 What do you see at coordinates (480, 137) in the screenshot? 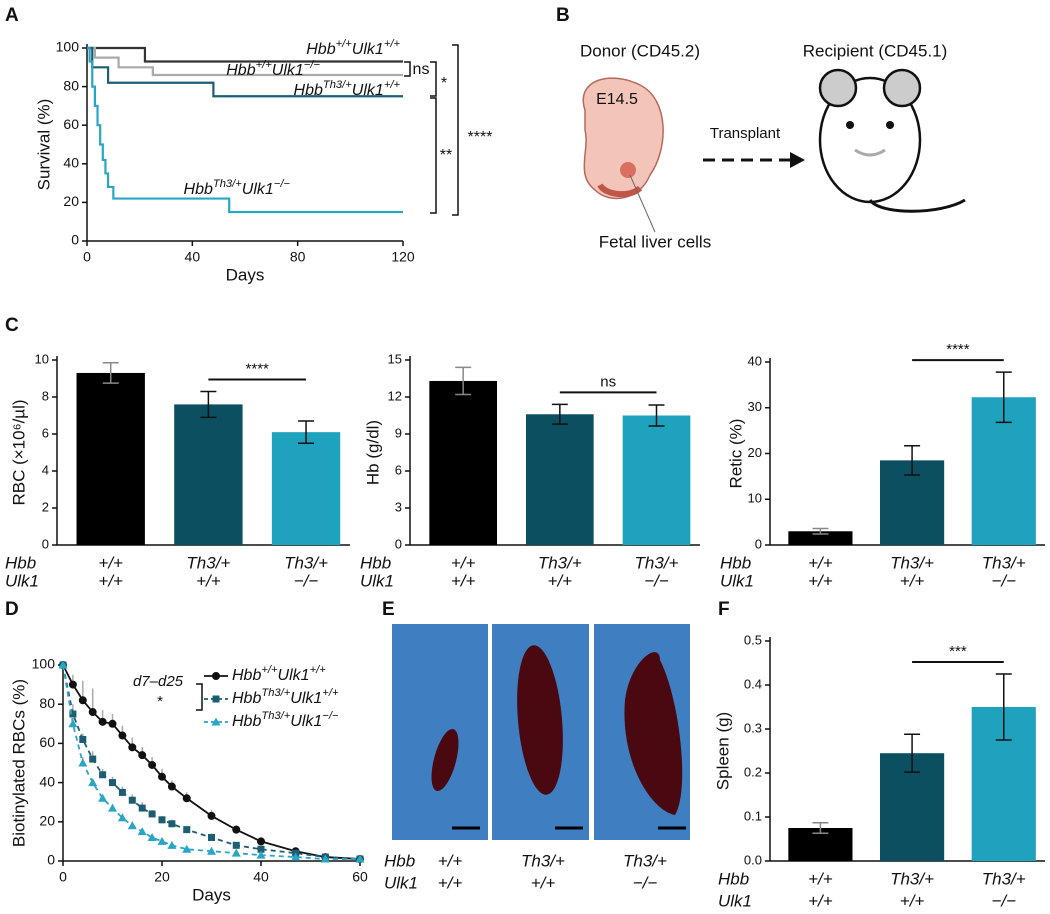
I see `significance: ****` at bounding box center [480, 137].